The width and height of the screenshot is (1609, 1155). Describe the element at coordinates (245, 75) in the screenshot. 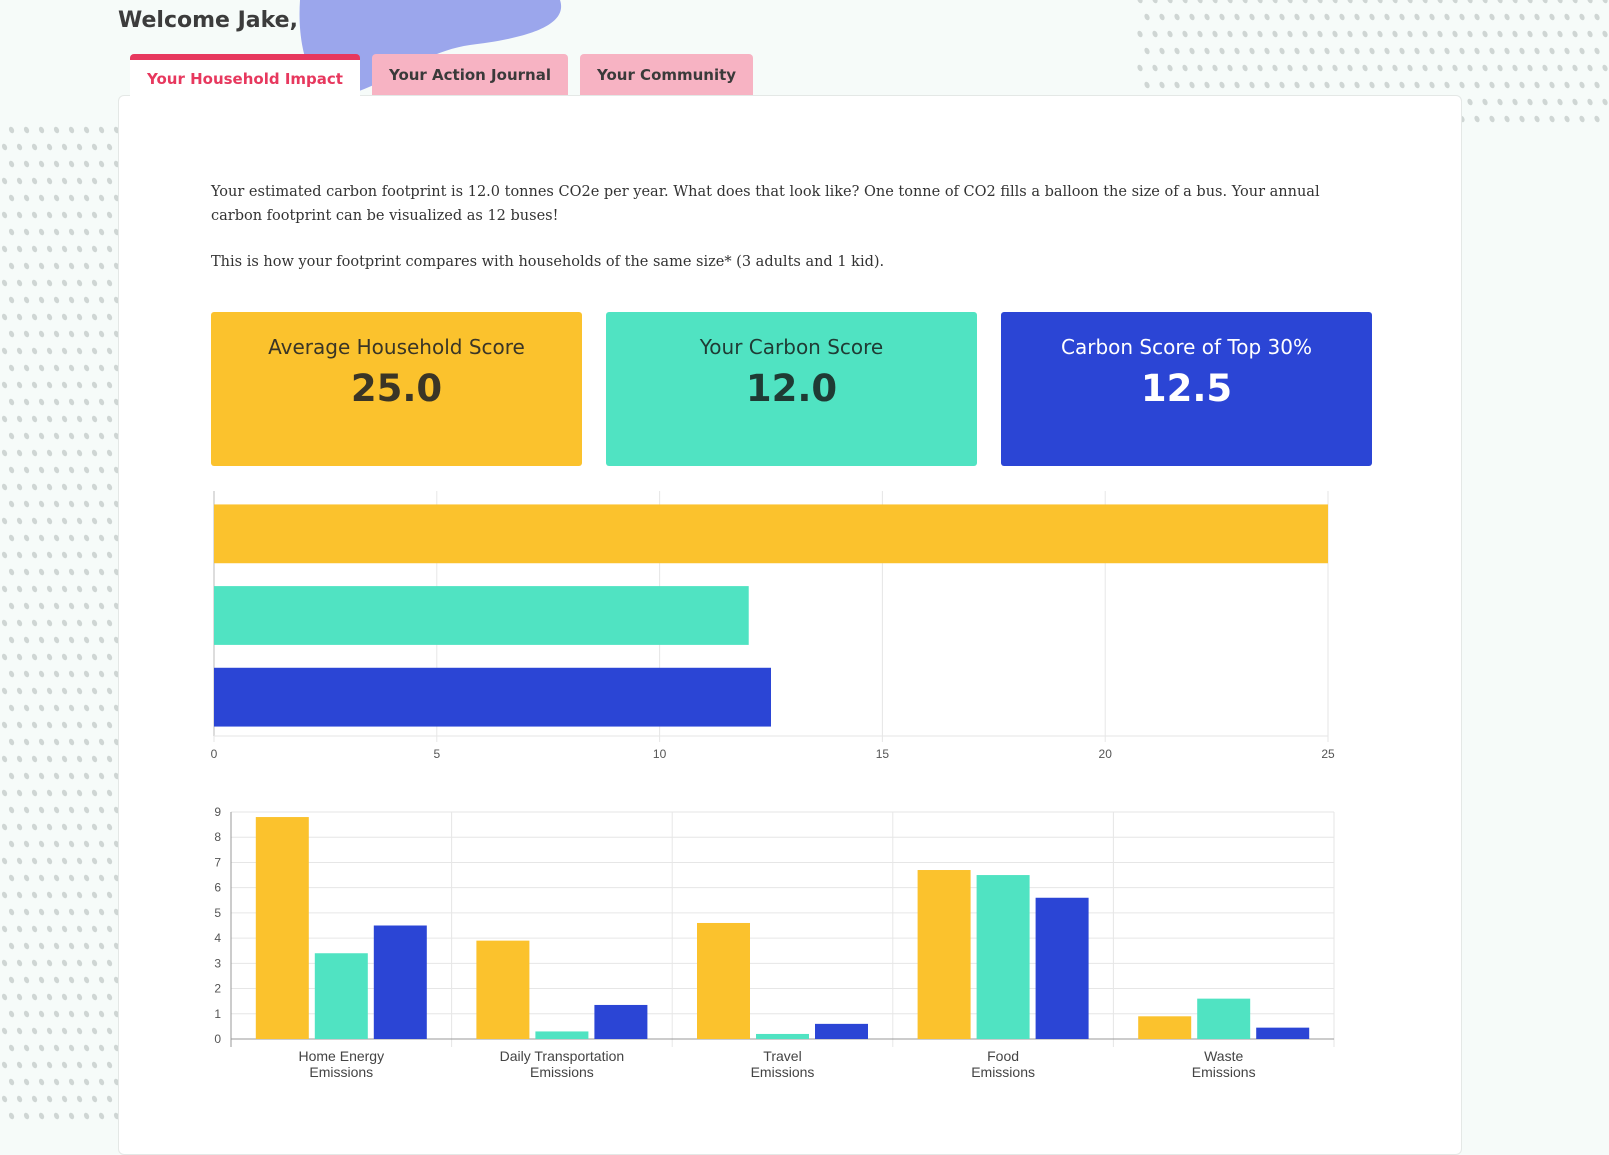

I see `tab-household-impact: Your Household Impact` at that location.